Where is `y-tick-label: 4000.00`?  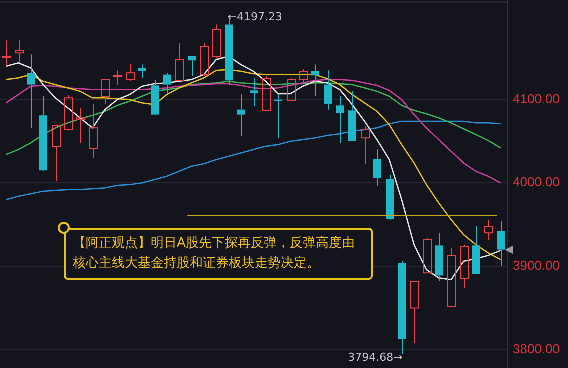 y-tick-label: 4000.00 is located at coordinates (536, 182).